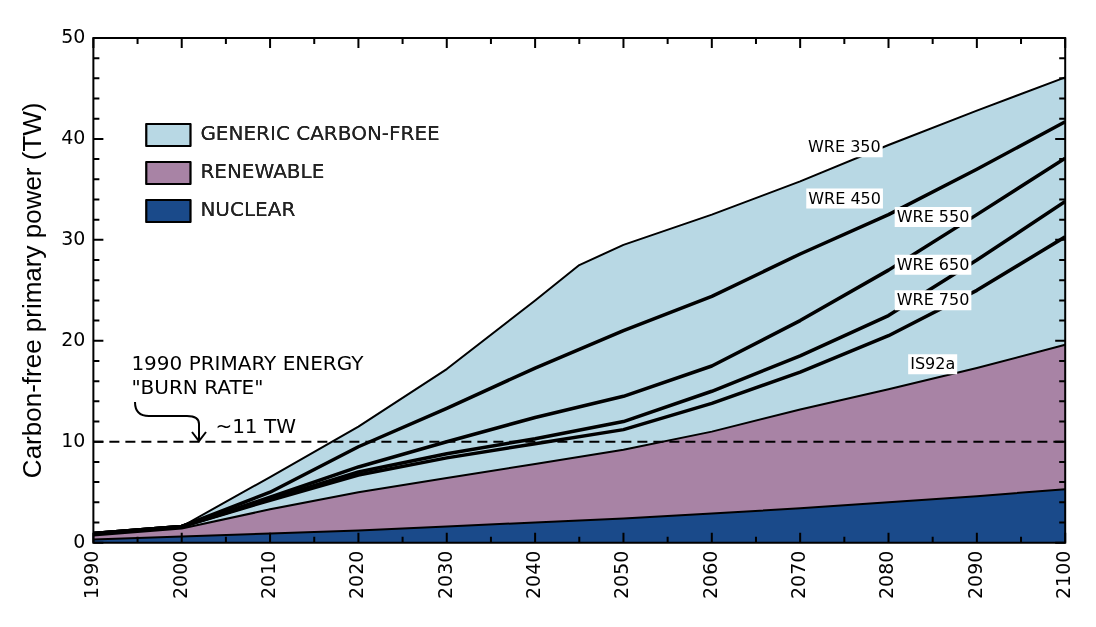  What do you see at coordinates (79, 540) in the screenshot?
I see `y-tick-label: 0` at bounding box center [79, 540].